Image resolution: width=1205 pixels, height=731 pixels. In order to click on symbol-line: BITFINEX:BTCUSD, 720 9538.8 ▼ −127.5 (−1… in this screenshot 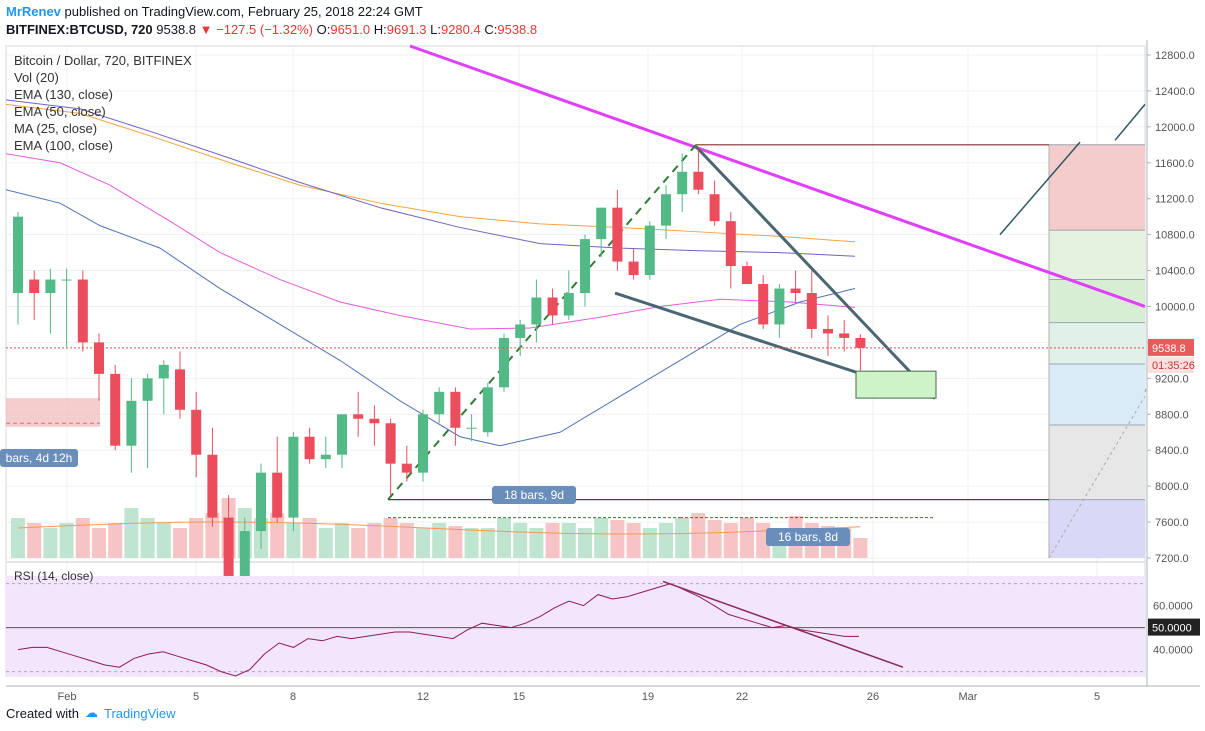, I will do `click(271, 29)`.